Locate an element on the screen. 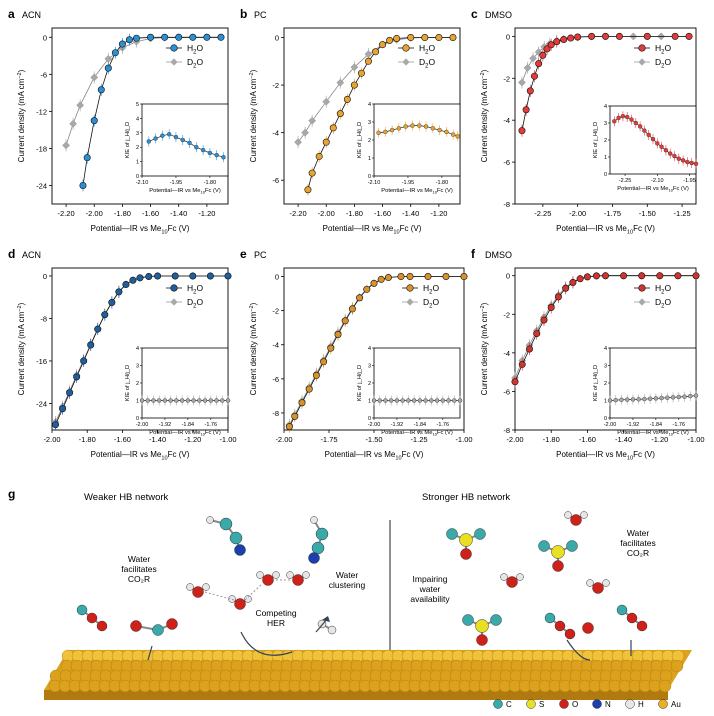  arrow-left-co2 is located at coordinates (150, 653).